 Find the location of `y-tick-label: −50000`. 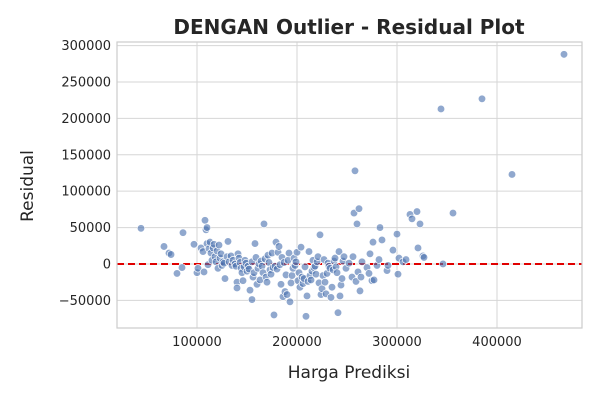

y-tick-label: −50000 is located at coordinates (85, 301).